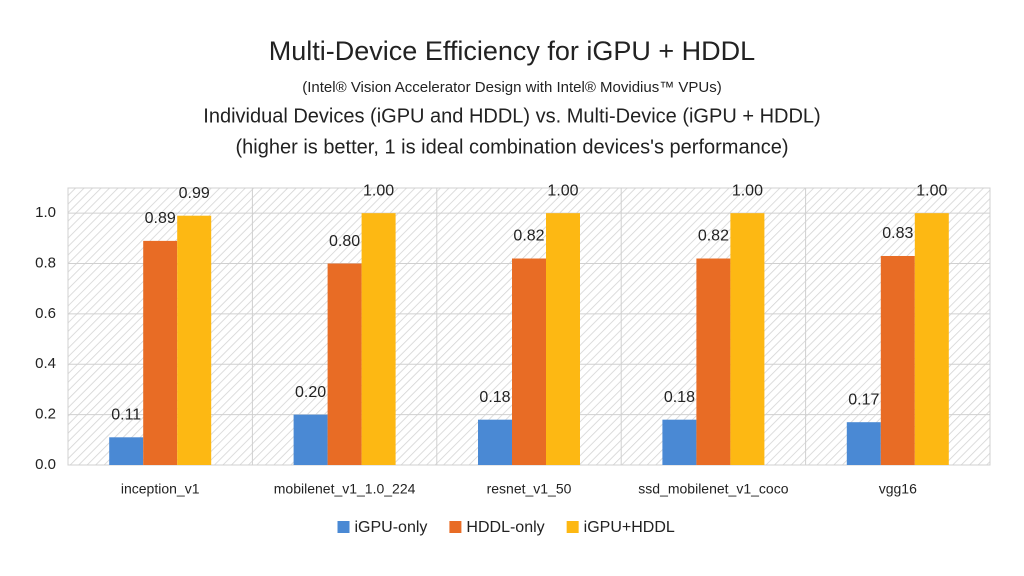 Image resolution: width=1024 pixels, height=576 pixels. I want to click on x-tick-label: resnet_v1_50, so click(529, 489).